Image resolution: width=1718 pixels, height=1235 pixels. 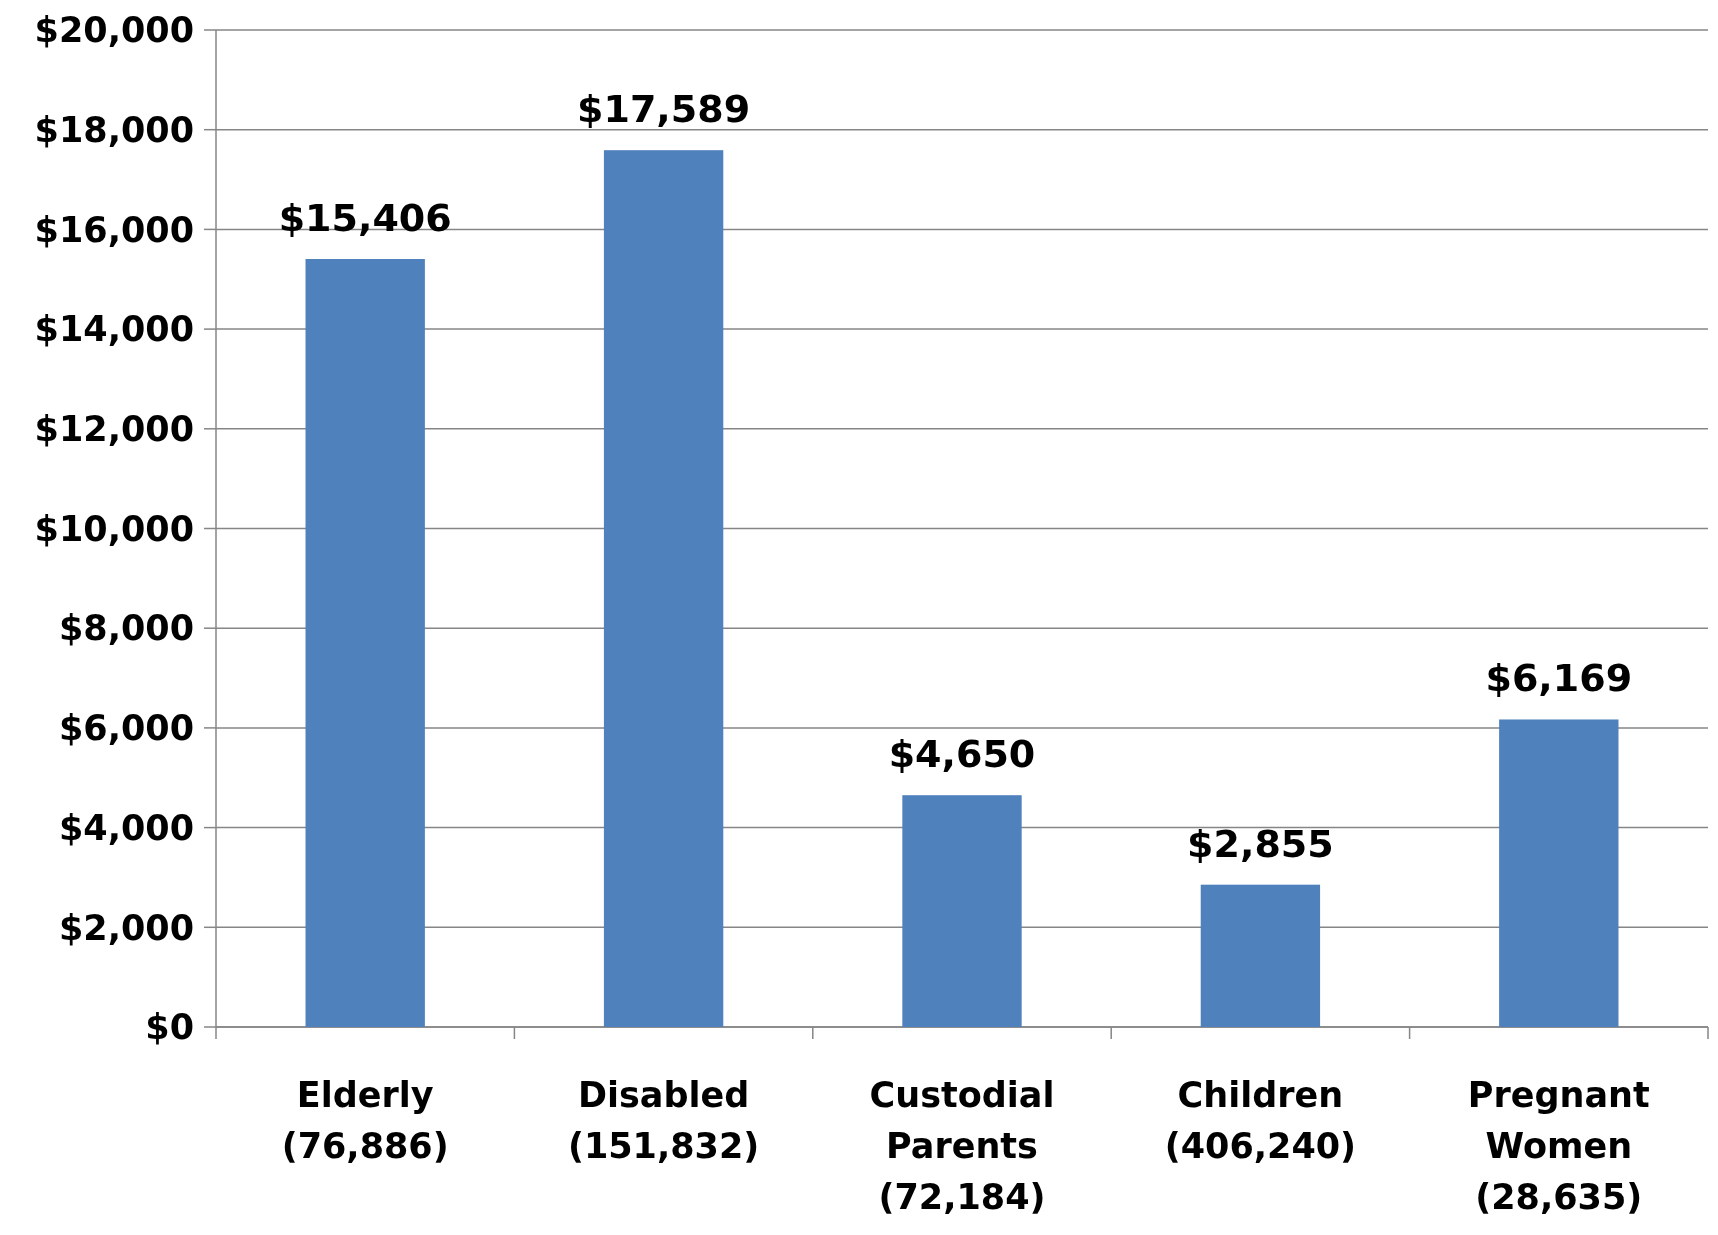 What do you see at coordinates (114, 30) in the screenshot?
I see `y-tick-label: $20,000` at bounding box center [114, 30].